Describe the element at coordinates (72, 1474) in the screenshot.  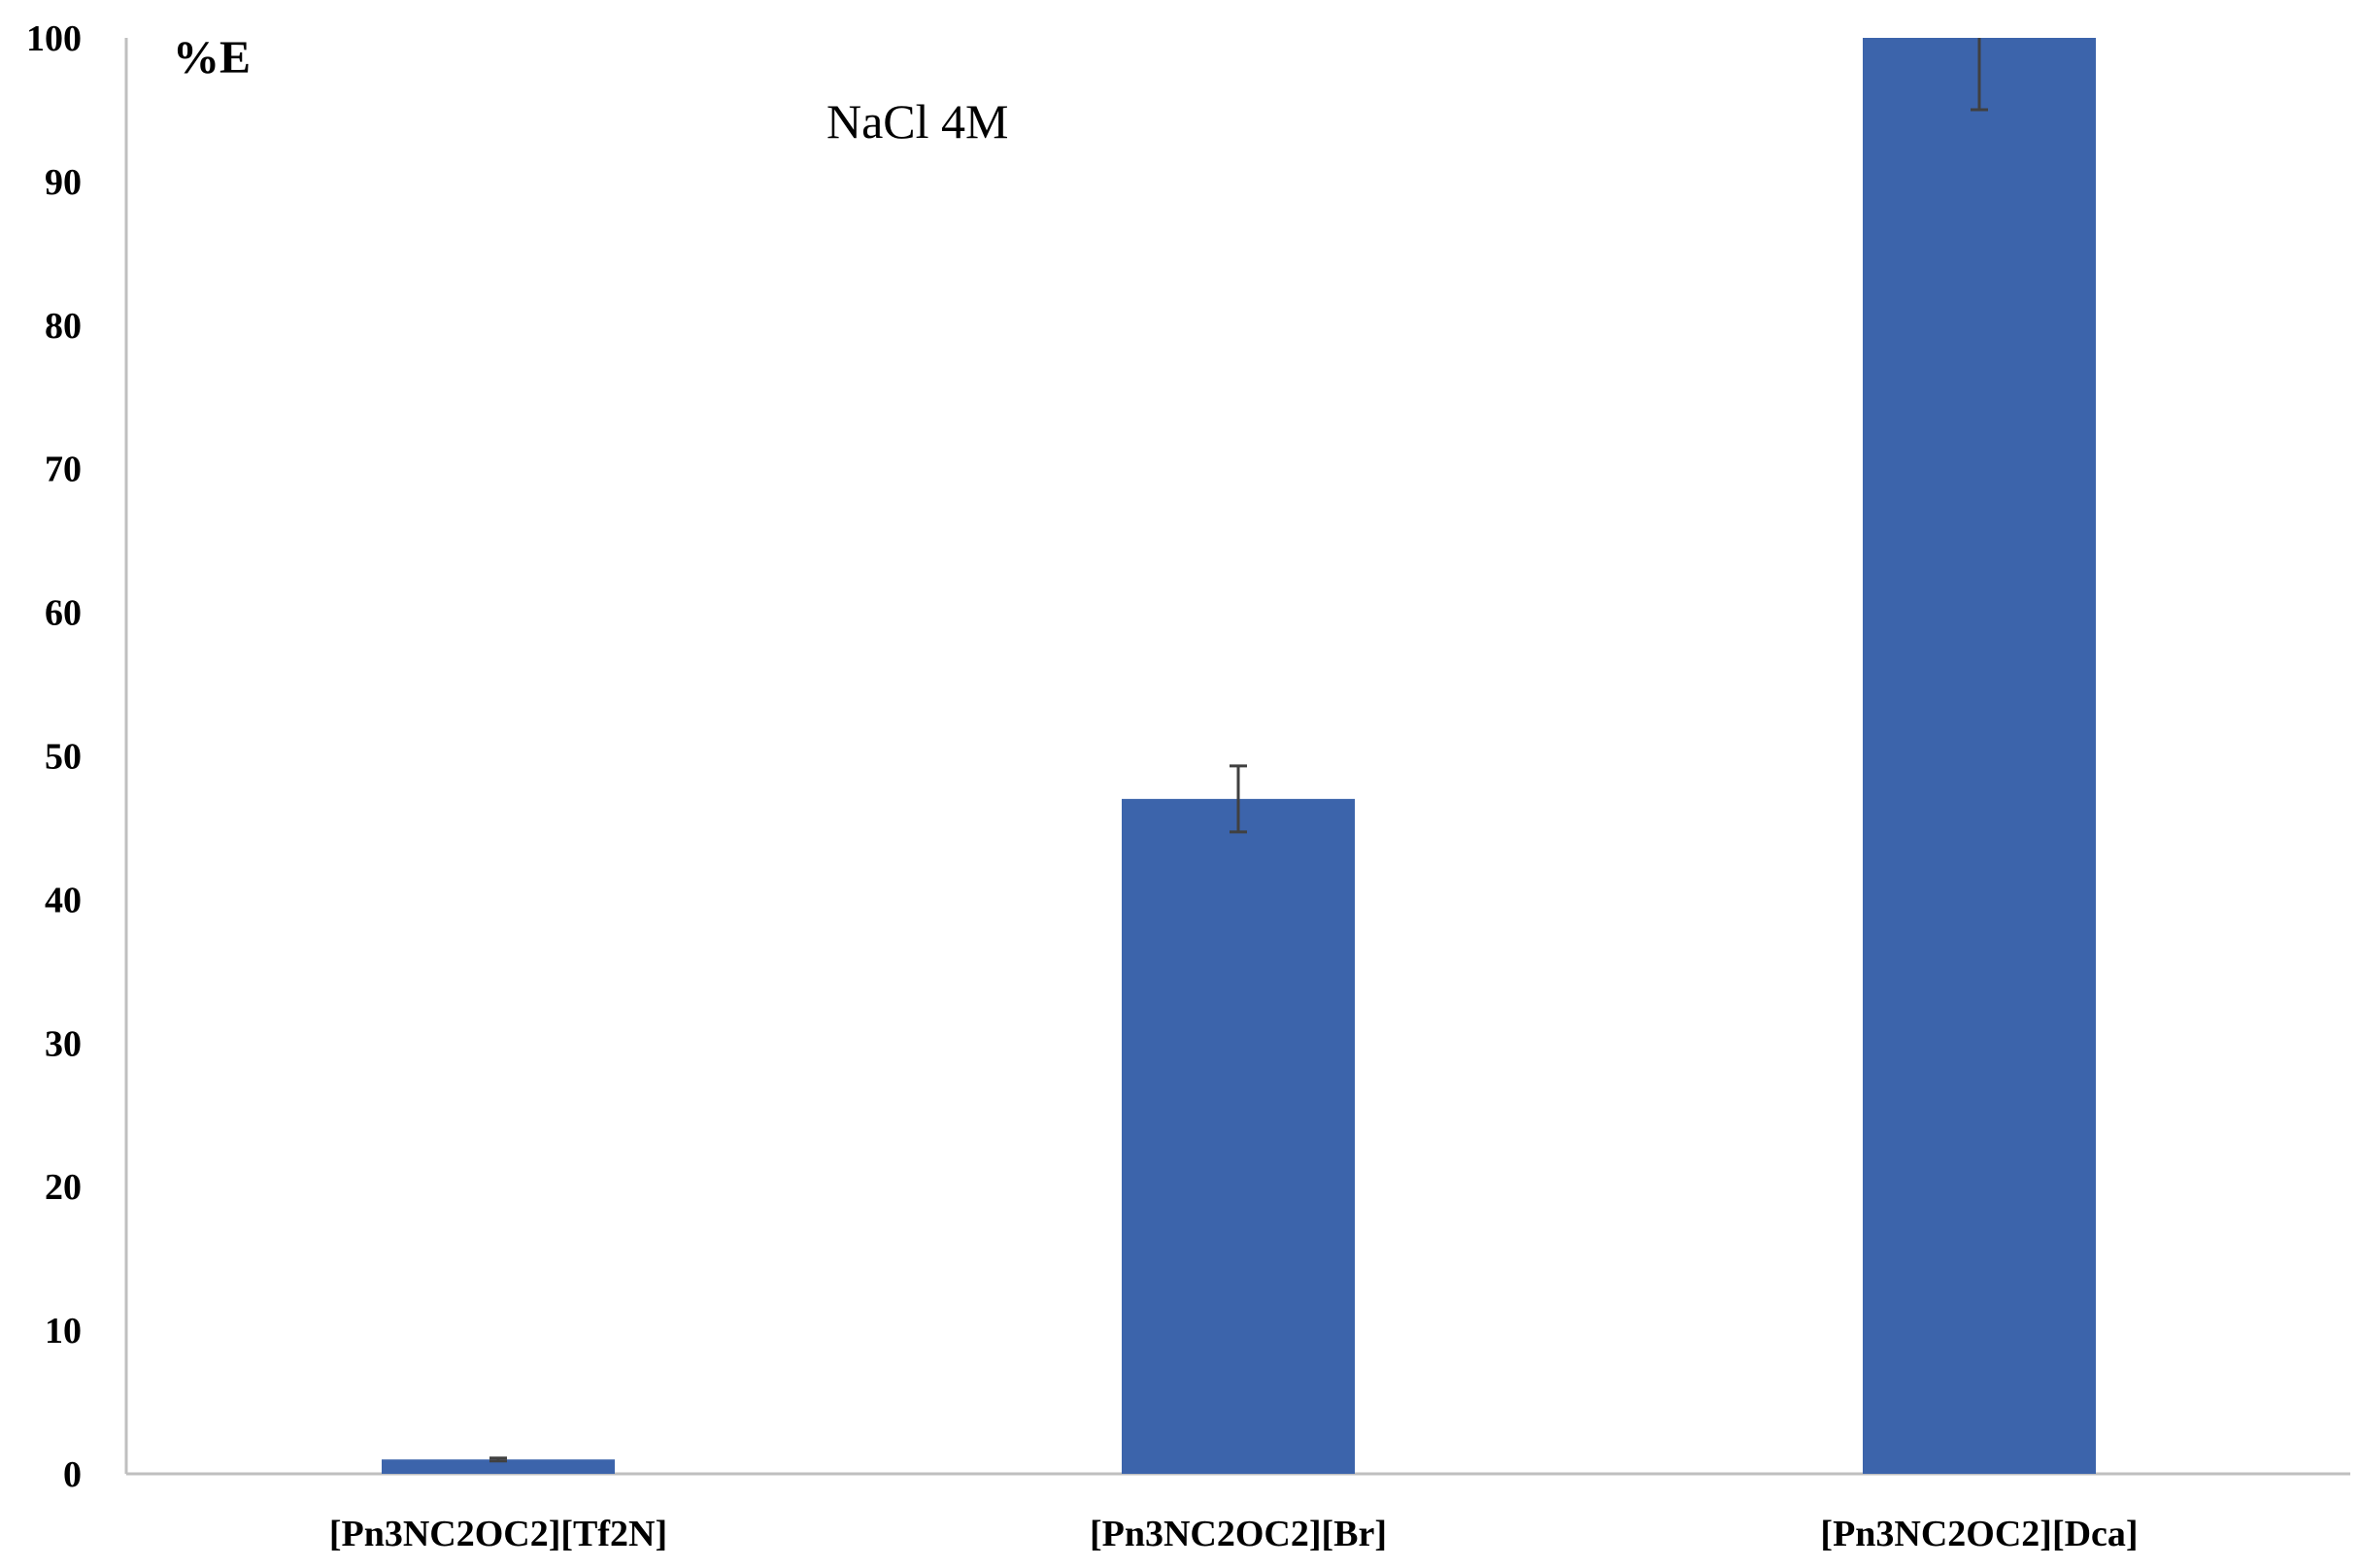
I see `y-tick-label: 0` at that location.